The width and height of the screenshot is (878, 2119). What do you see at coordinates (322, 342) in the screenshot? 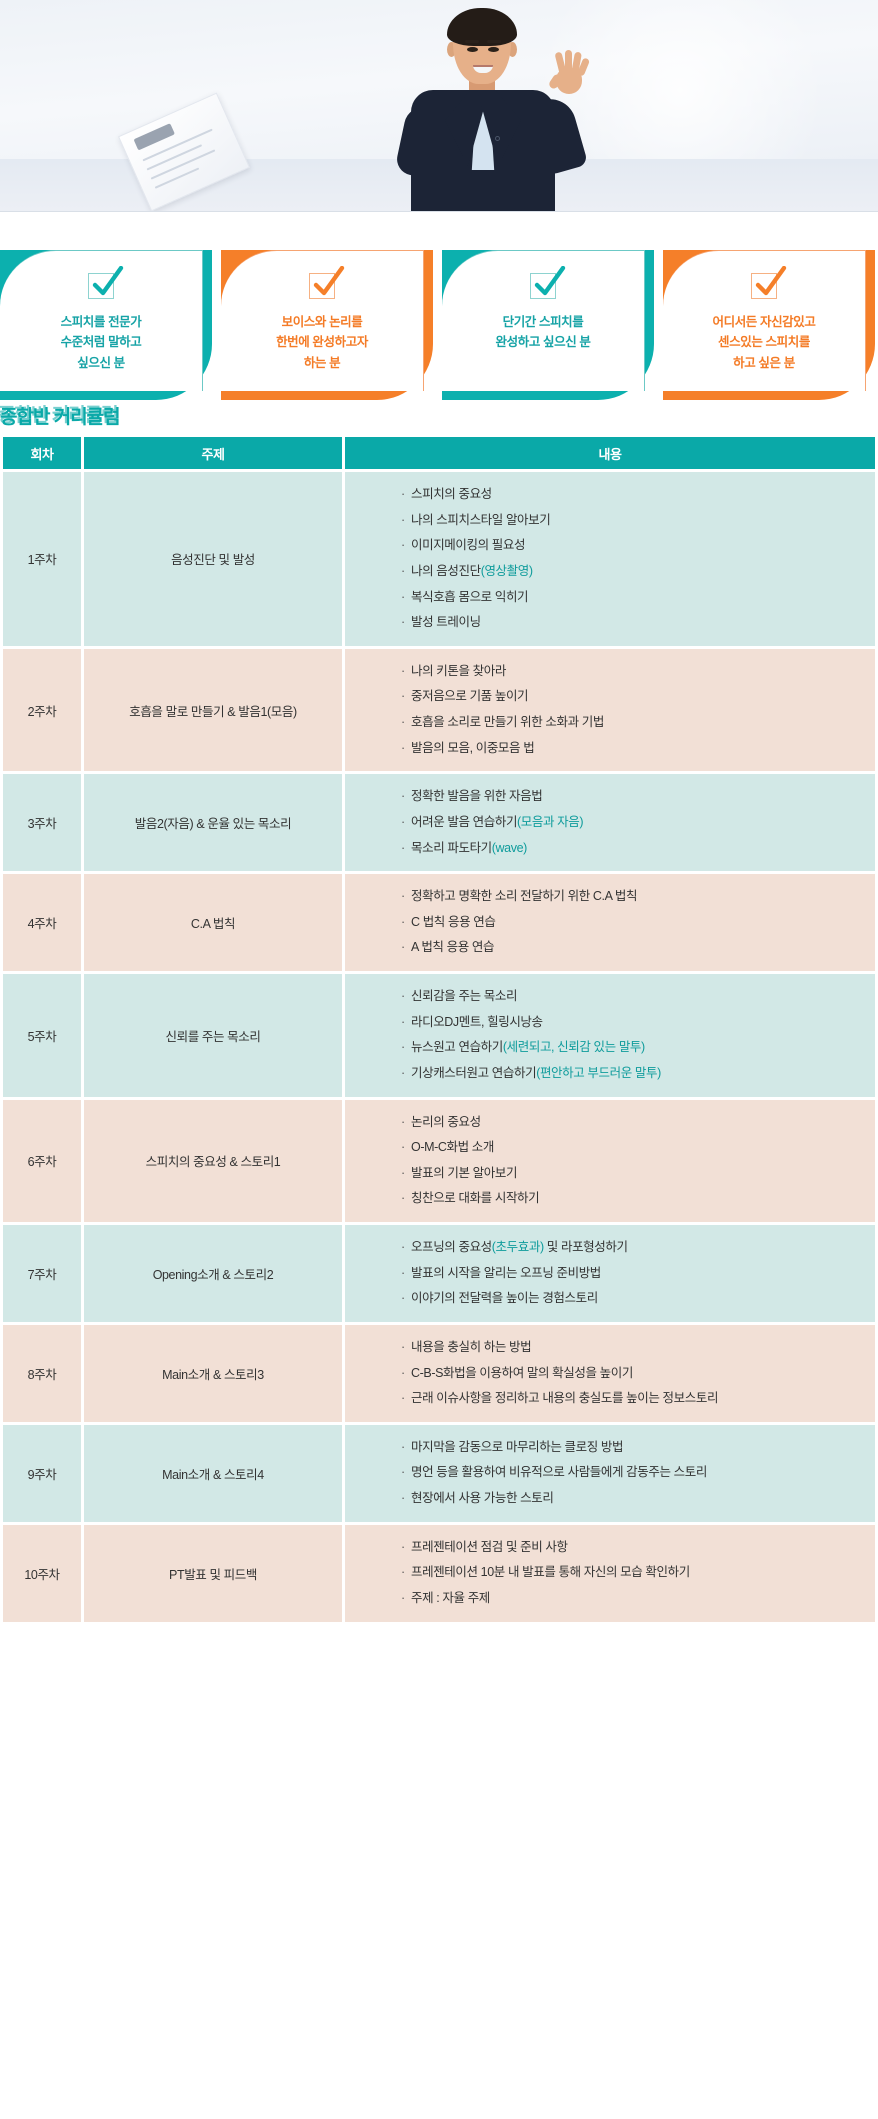
I see `card-text-block: 보이스와 논리를 한번에 완성하고자 하는 분` at bounding box center [322, 342].